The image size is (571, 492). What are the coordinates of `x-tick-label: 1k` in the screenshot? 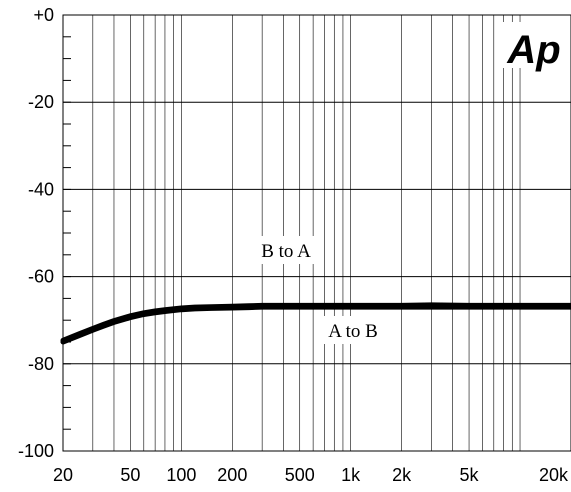 It's located at (351, 475).